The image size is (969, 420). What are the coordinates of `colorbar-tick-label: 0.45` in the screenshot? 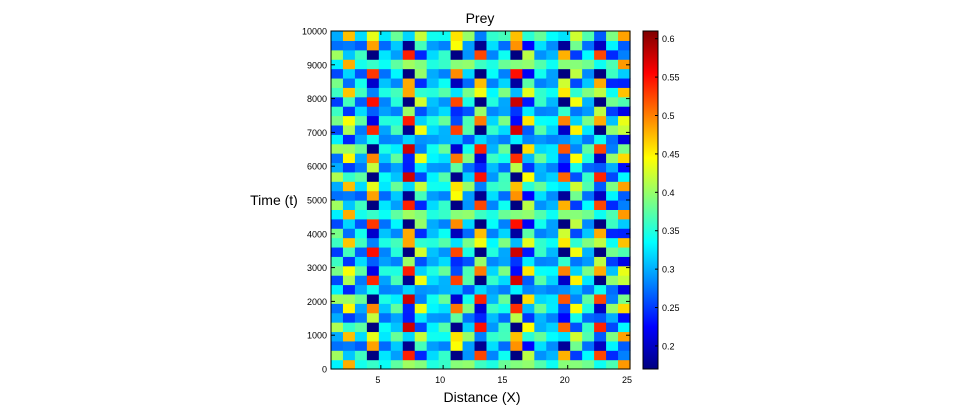 It's located at (671, 154).